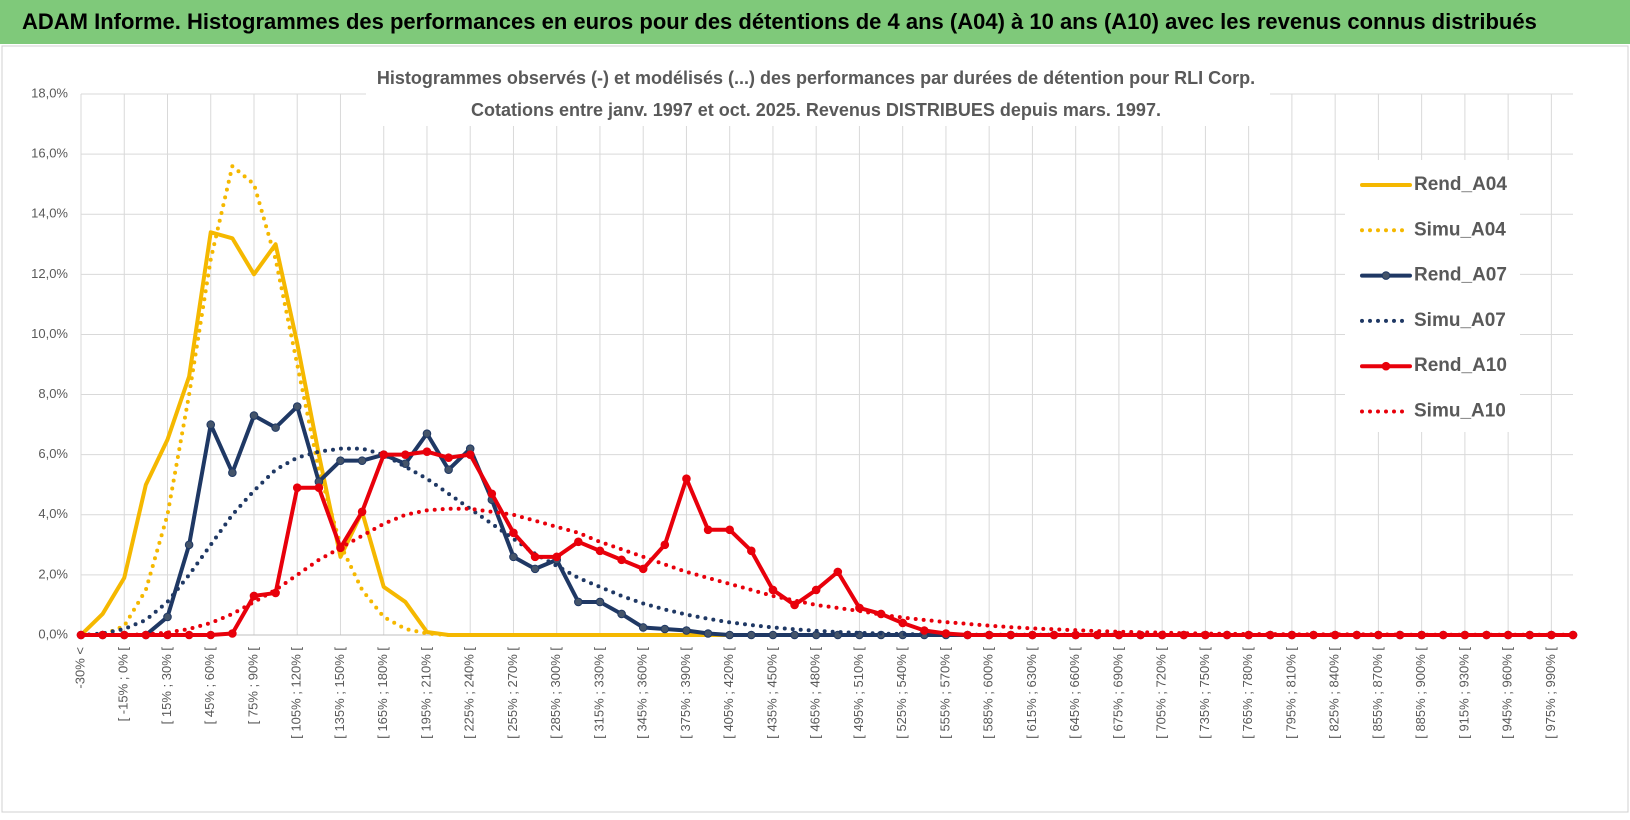 The width and height of the screenshot is (1630, 820). What do you see at coordinates (1290, 693) in the screenshot?
I see `x-tick-label: [ 795% ; 810% [` at bounding box center [1290, 693].